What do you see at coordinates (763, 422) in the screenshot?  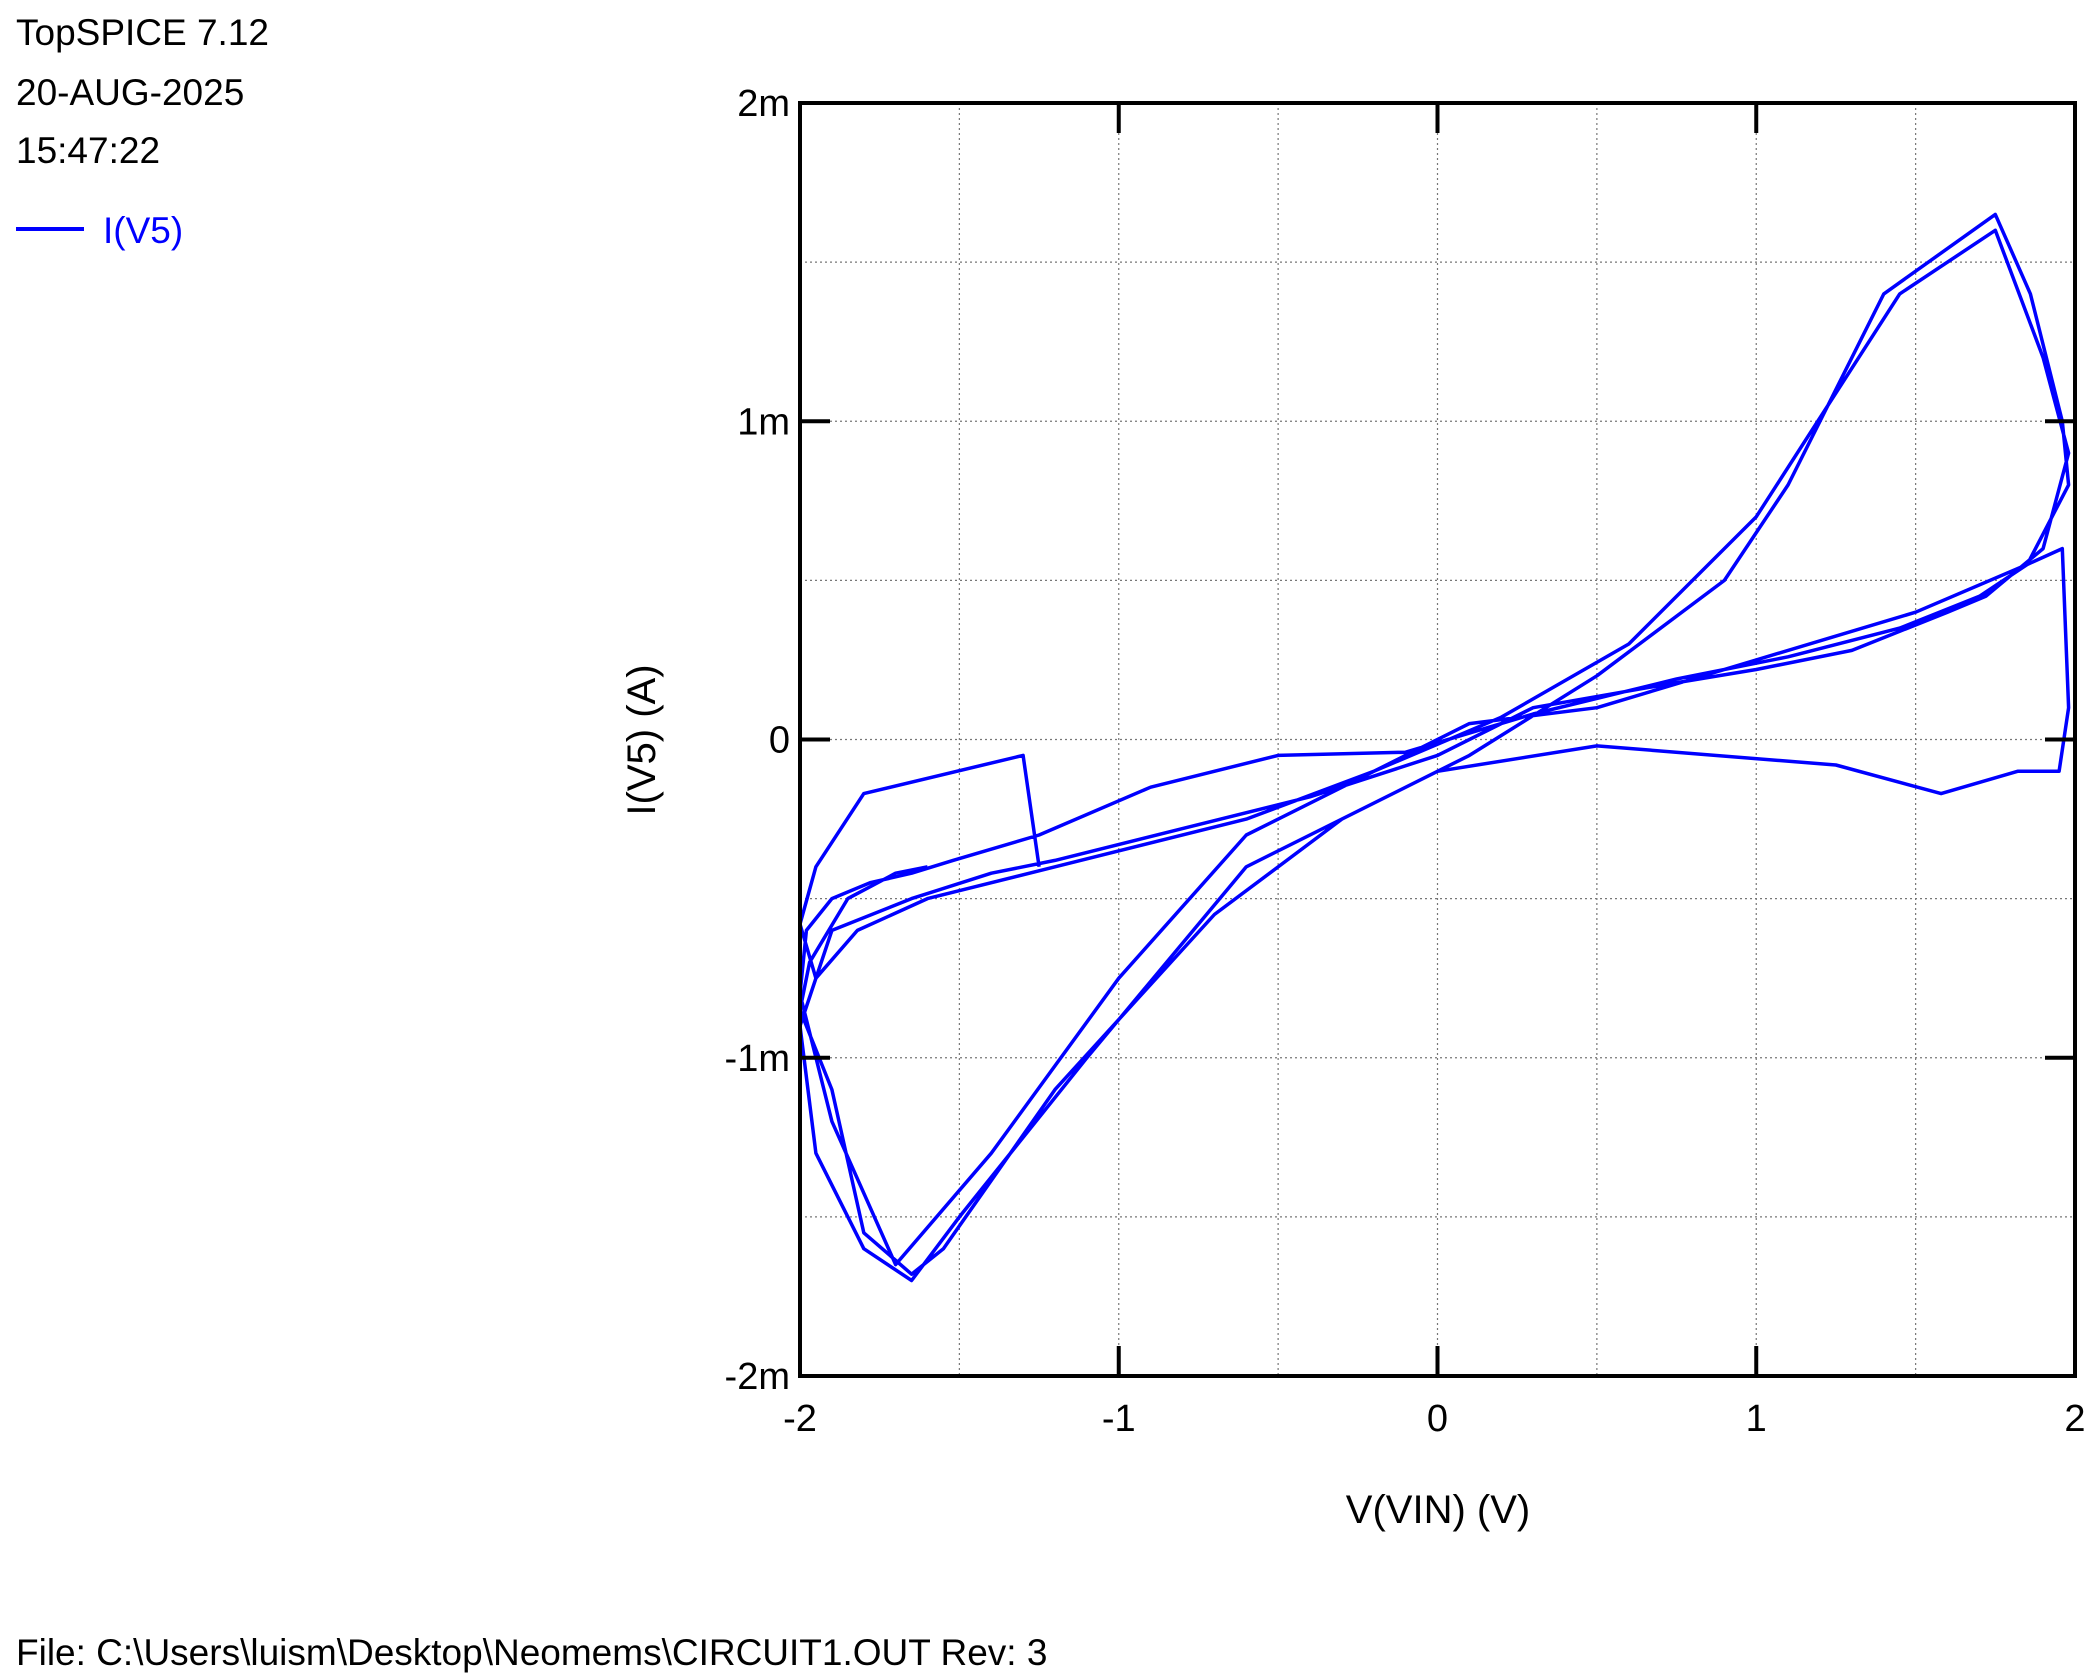 I see `y-tick-label: 1m` at bounding box center [763, 422].